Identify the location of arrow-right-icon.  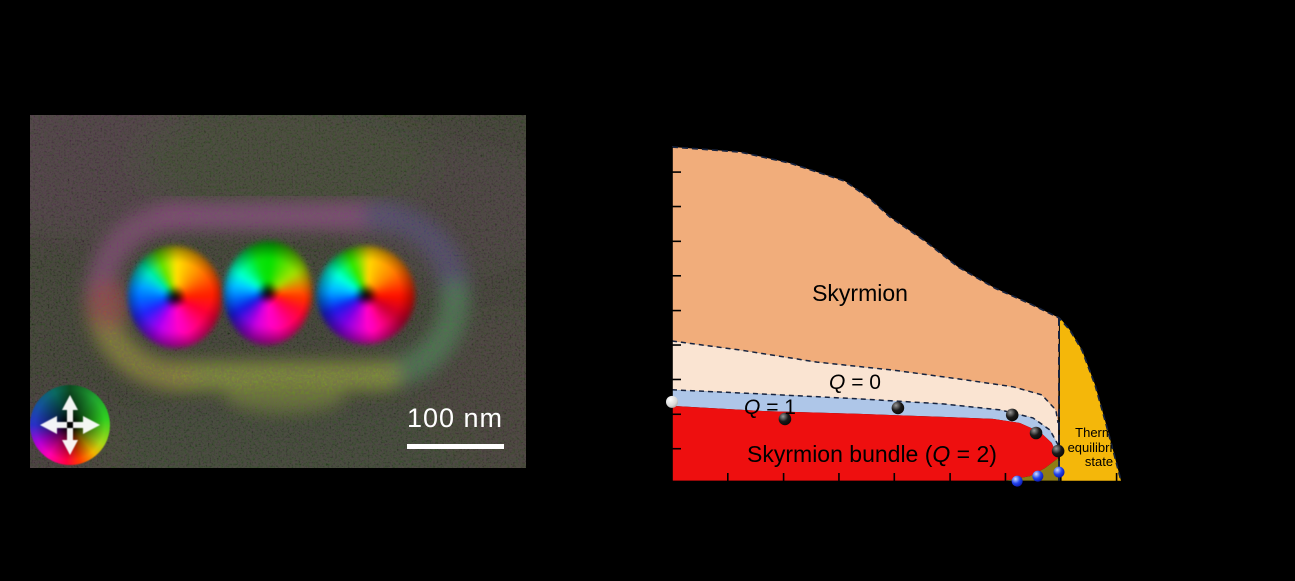
(91, 425).